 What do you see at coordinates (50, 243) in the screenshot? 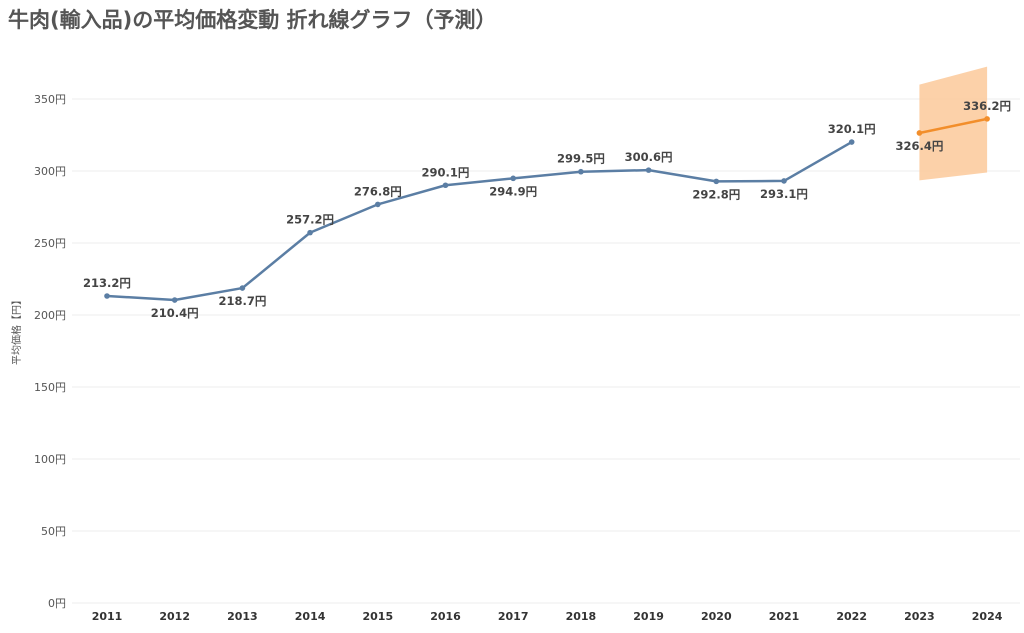
I see `y-tick-label: 250円` at bounding box center [50, 243].